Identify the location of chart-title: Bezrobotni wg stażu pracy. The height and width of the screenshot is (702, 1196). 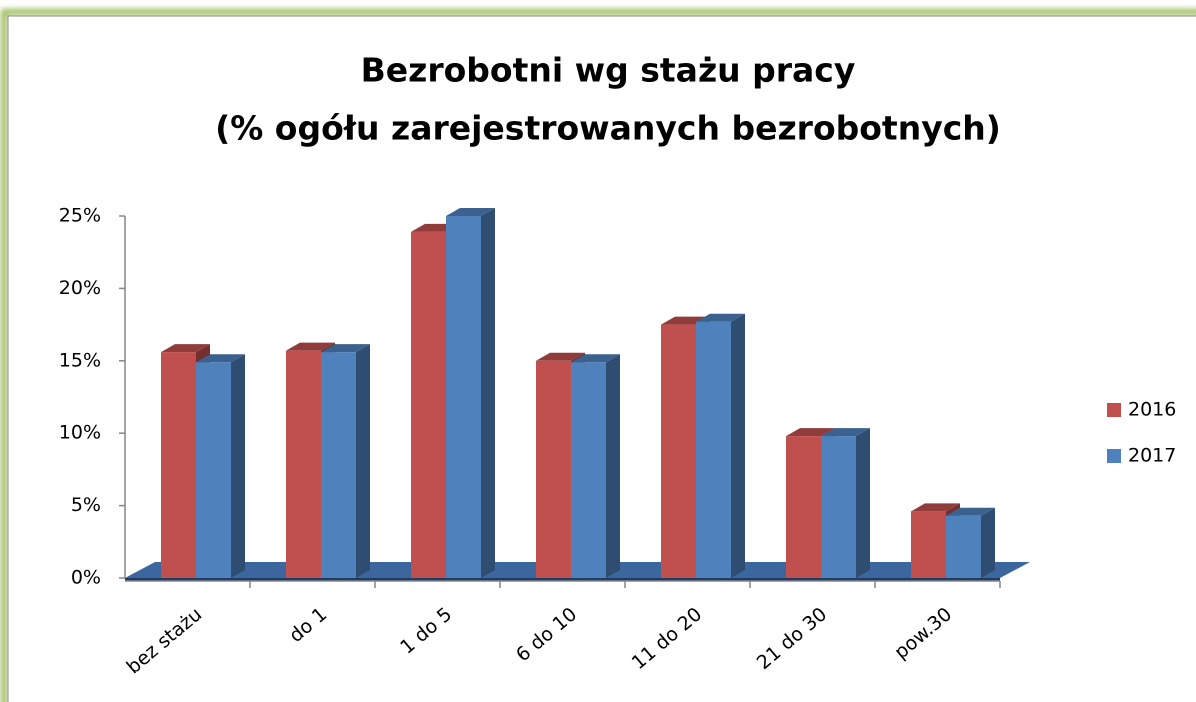
(608, 70).